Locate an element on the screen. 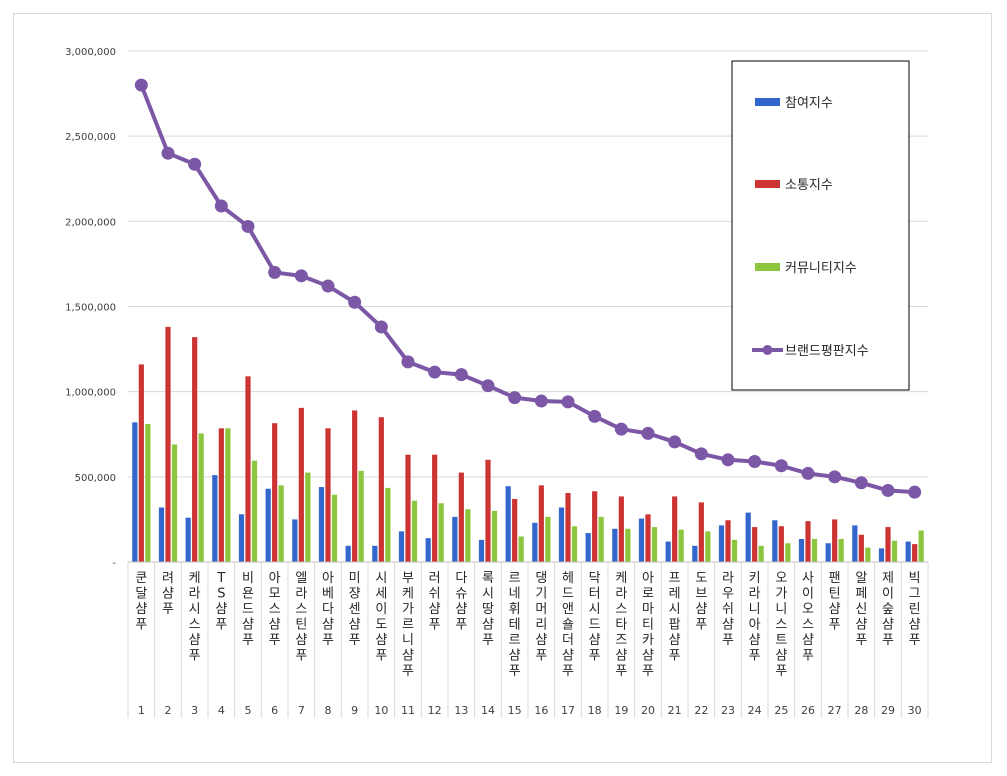 The height and width of the screenshot is (776, 1007). rank-label: 4 is located at coordinates (221, 710).